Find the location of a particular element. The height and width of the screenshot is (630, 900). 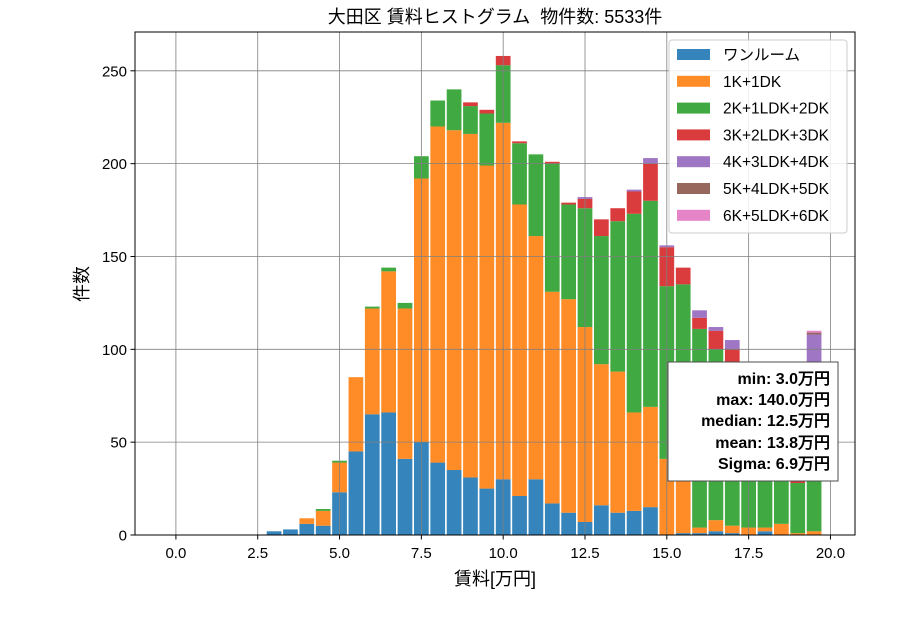

bar-segment-s2-x9.5 is located at coordinates (487, 139).